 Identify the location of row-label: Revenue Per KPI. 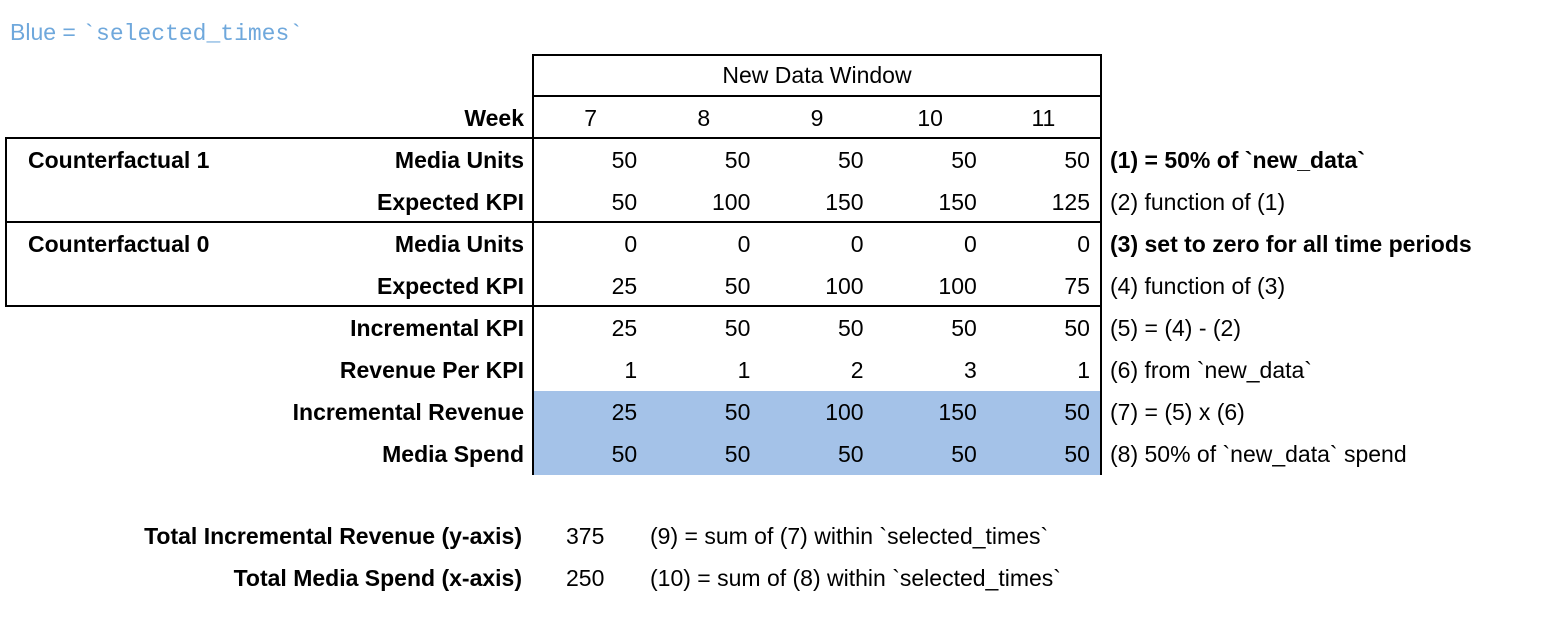
(431, 370).